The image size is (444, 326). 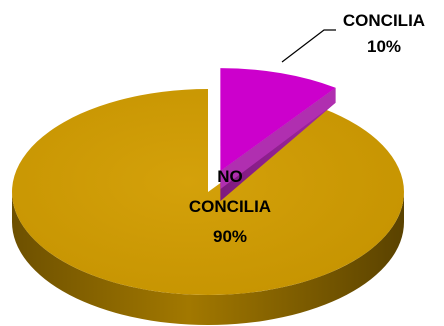 I want to click on slice-concilia, so click(x=278, y=135).